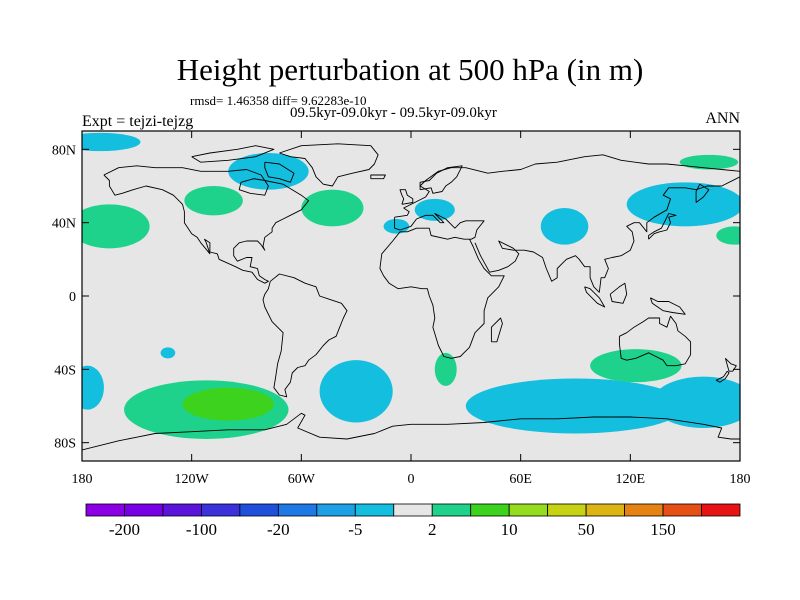 The height and width of the screenshot is (600, 800). Describe the element at coordinates (567, 186) in the screenshot. I see `coastline-europe-asia-north` at that location.